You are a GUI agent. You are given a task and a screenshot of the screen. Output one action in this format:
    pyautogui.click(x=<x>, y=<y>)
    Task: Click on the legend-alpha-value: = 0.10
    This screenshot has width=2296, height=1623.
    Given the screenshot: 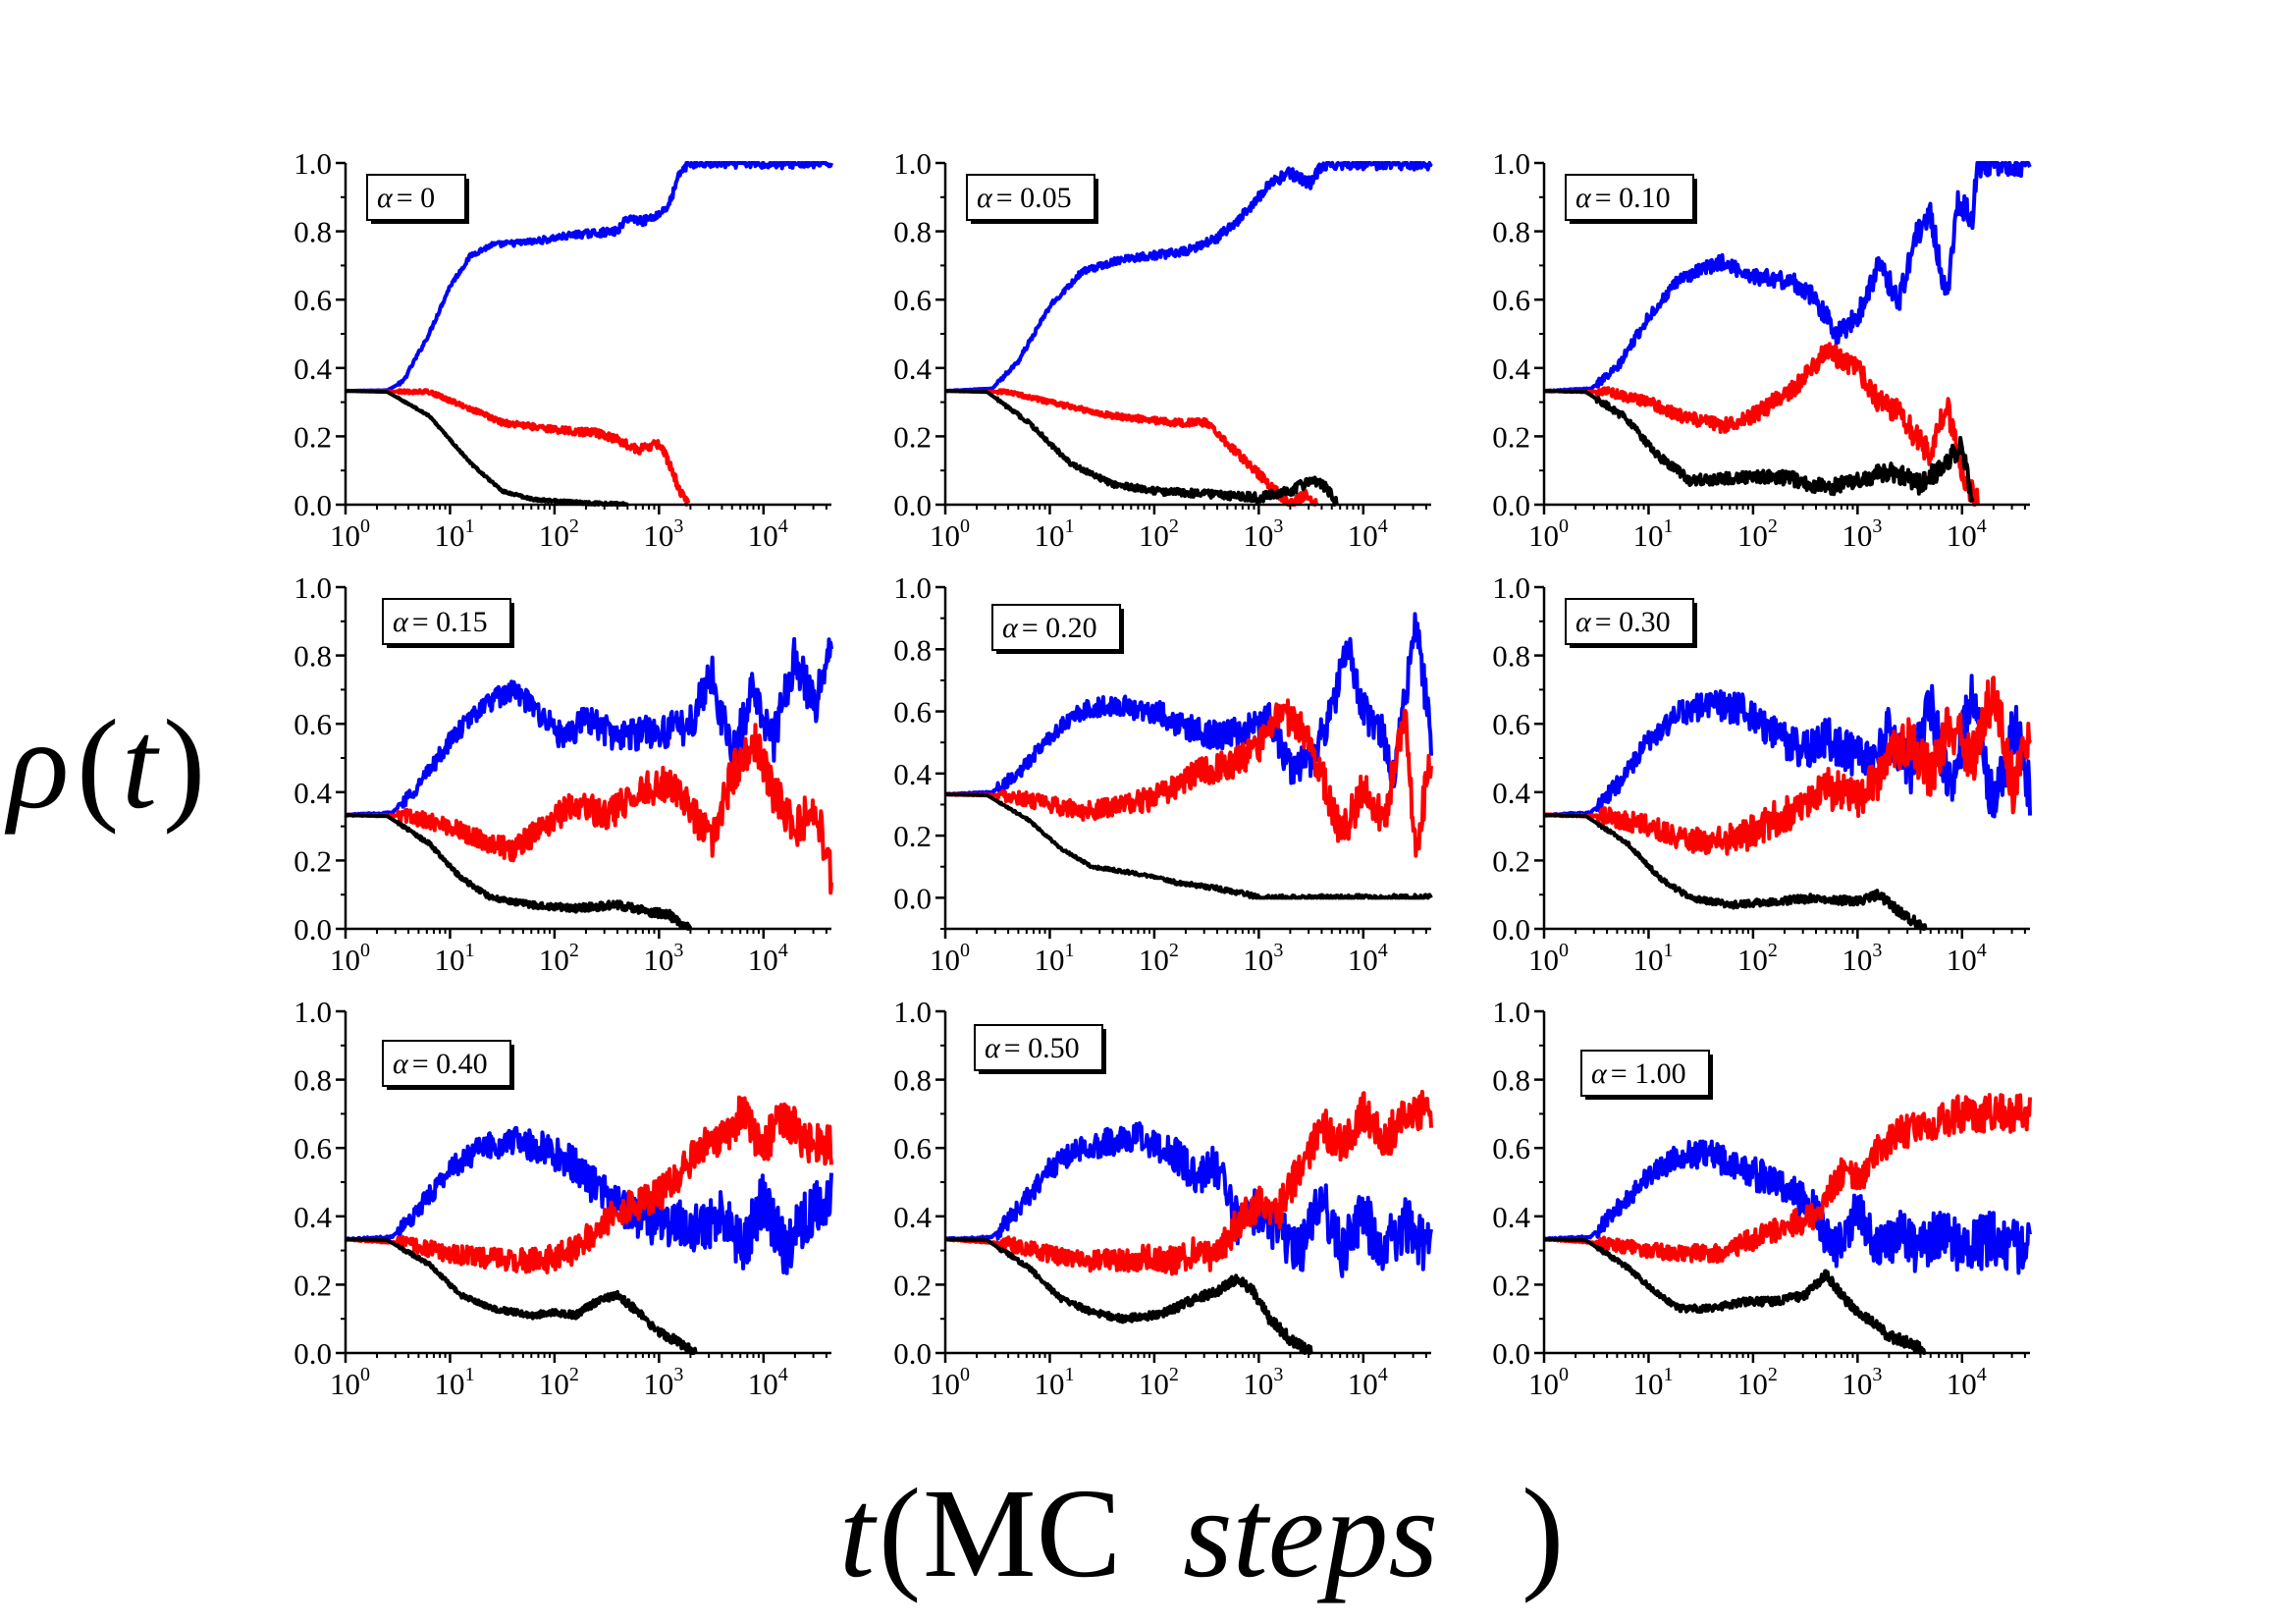 What is the action you would take?
    pyautogui.click(x=1633, y=198)
    